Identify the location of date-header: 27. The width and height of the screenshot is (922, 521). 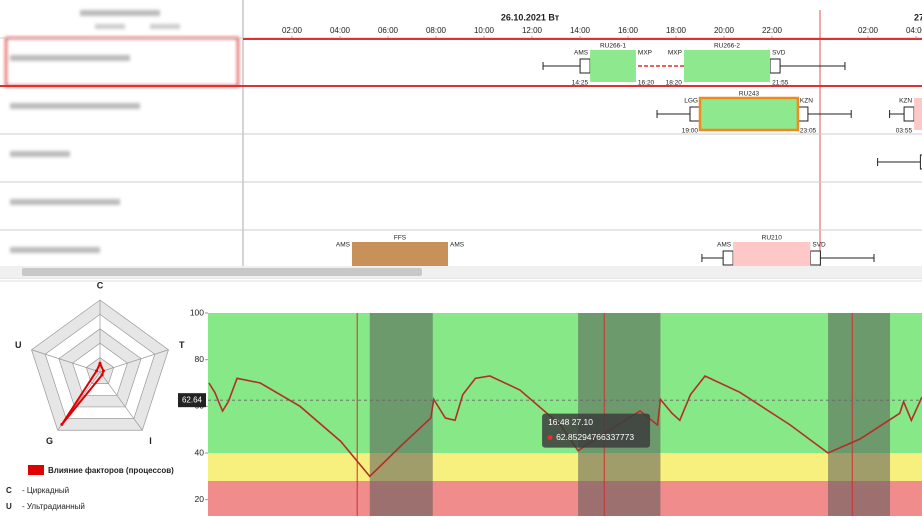
(918, 17).